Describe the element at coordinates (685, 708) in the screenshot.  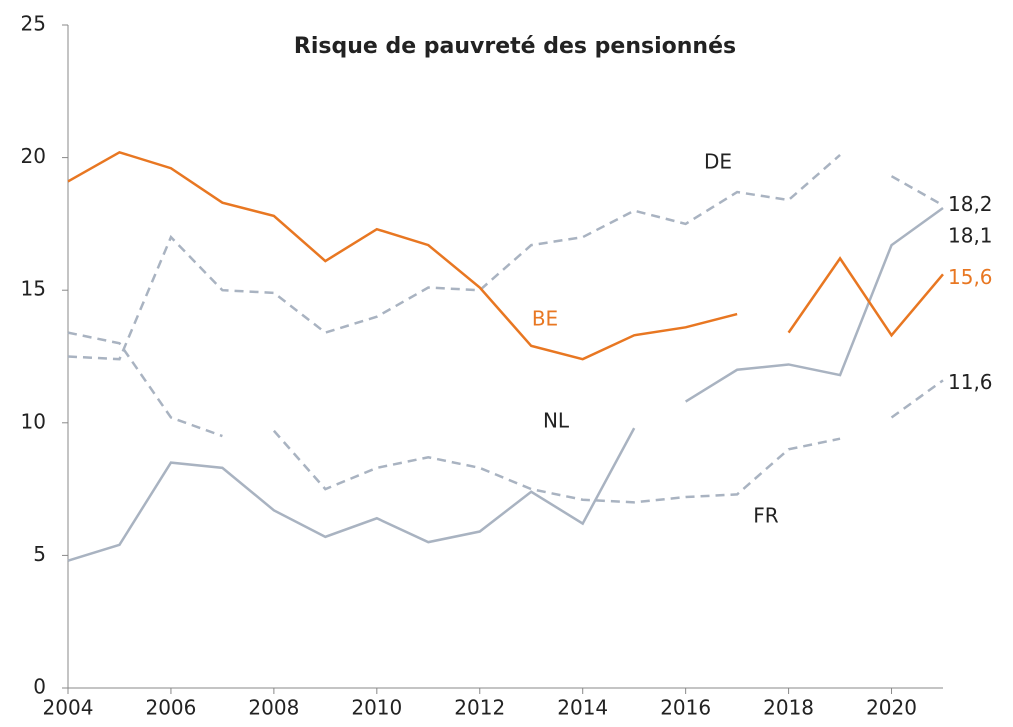
I see `x-tick-label: 2016` at that location.